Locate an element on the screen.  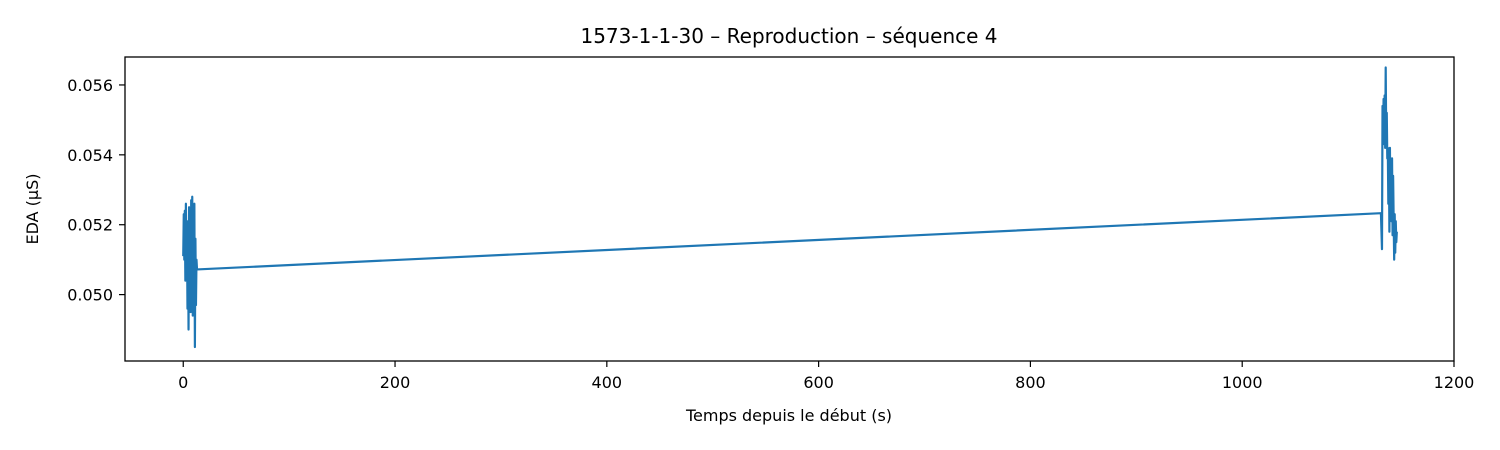
x-tick-label: 800 is located at coordinates (1030, 382).